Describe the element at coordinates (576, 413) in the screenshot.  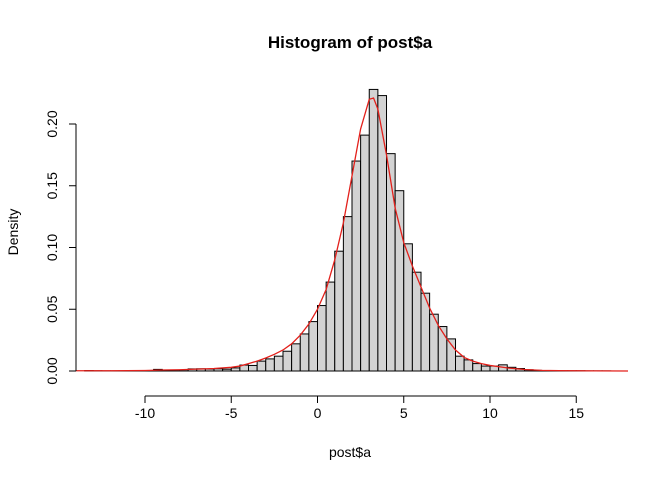
I see `x-tick-label: 15` at that location.